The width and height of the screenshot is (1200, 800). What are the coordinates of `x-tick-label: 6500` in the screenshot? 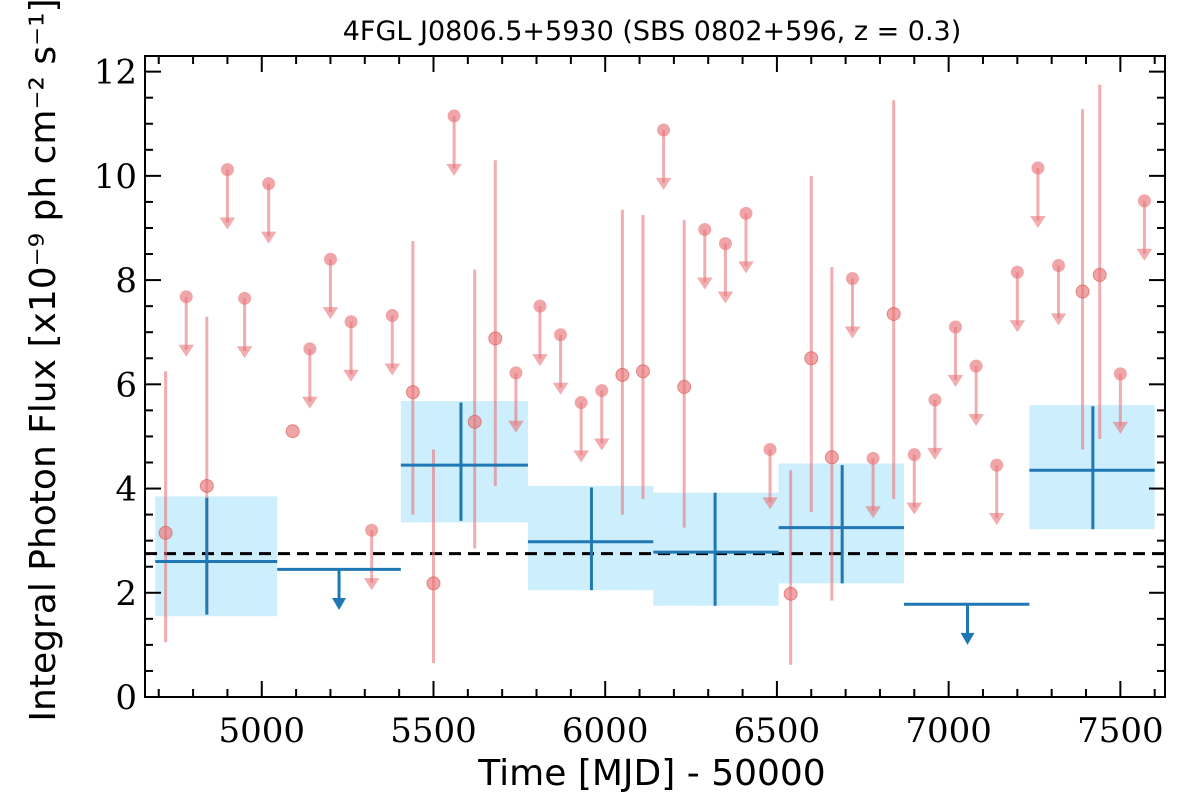 It's located at (777, 731).